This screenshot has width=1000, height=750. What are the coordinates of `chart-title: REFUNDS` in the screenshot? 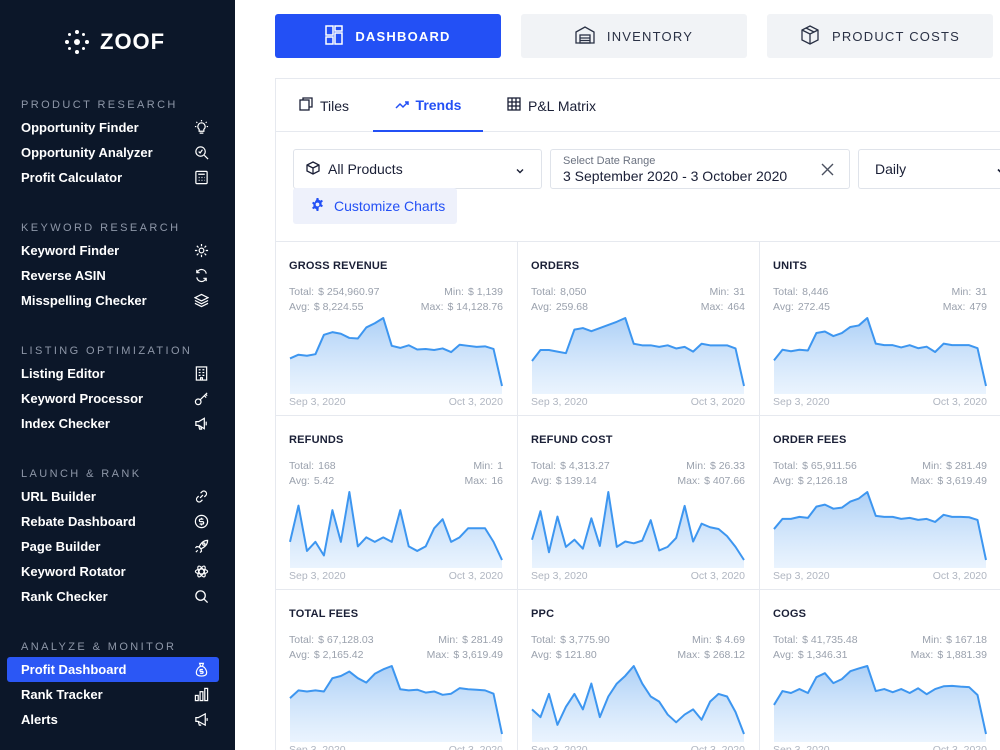 It's located at (316, 440).